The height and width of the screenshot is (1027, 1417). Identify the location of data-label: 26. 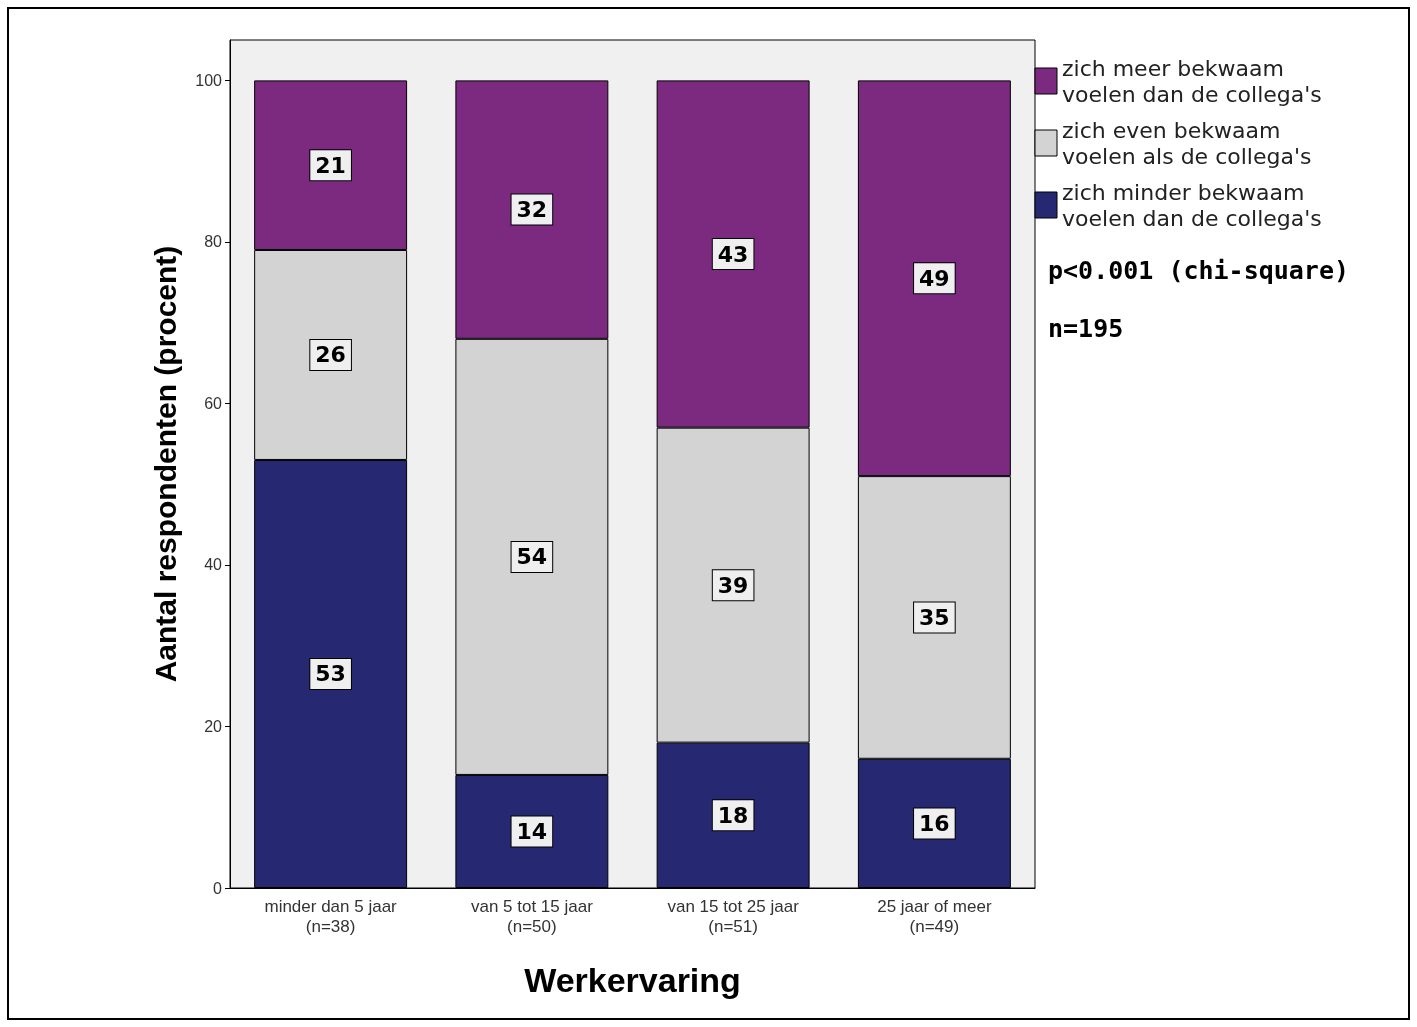
(330, 355).